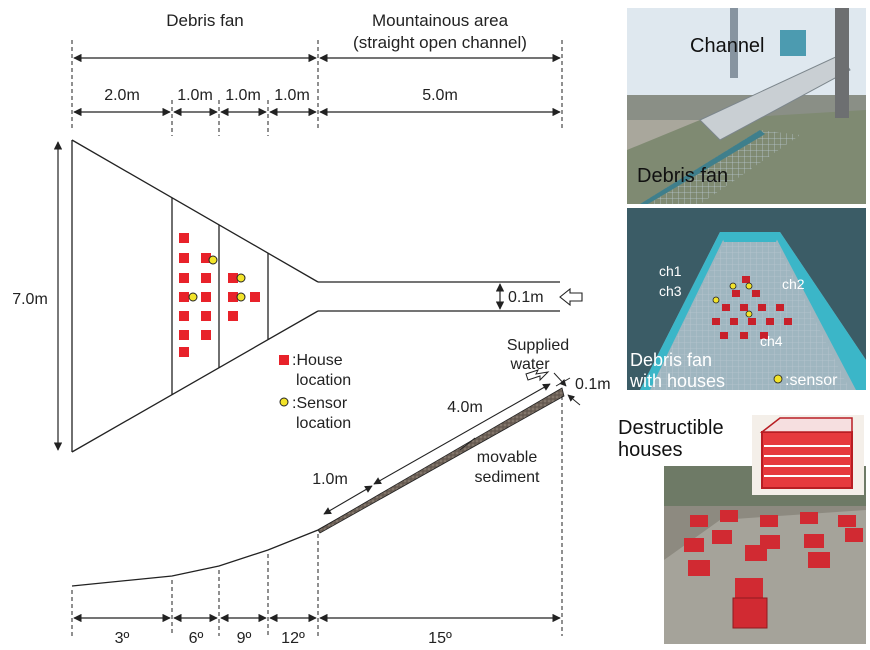  Describe the element at coordinates (507, 477) in the screenshot. I see `sediment-label-2: sediment` at that location.